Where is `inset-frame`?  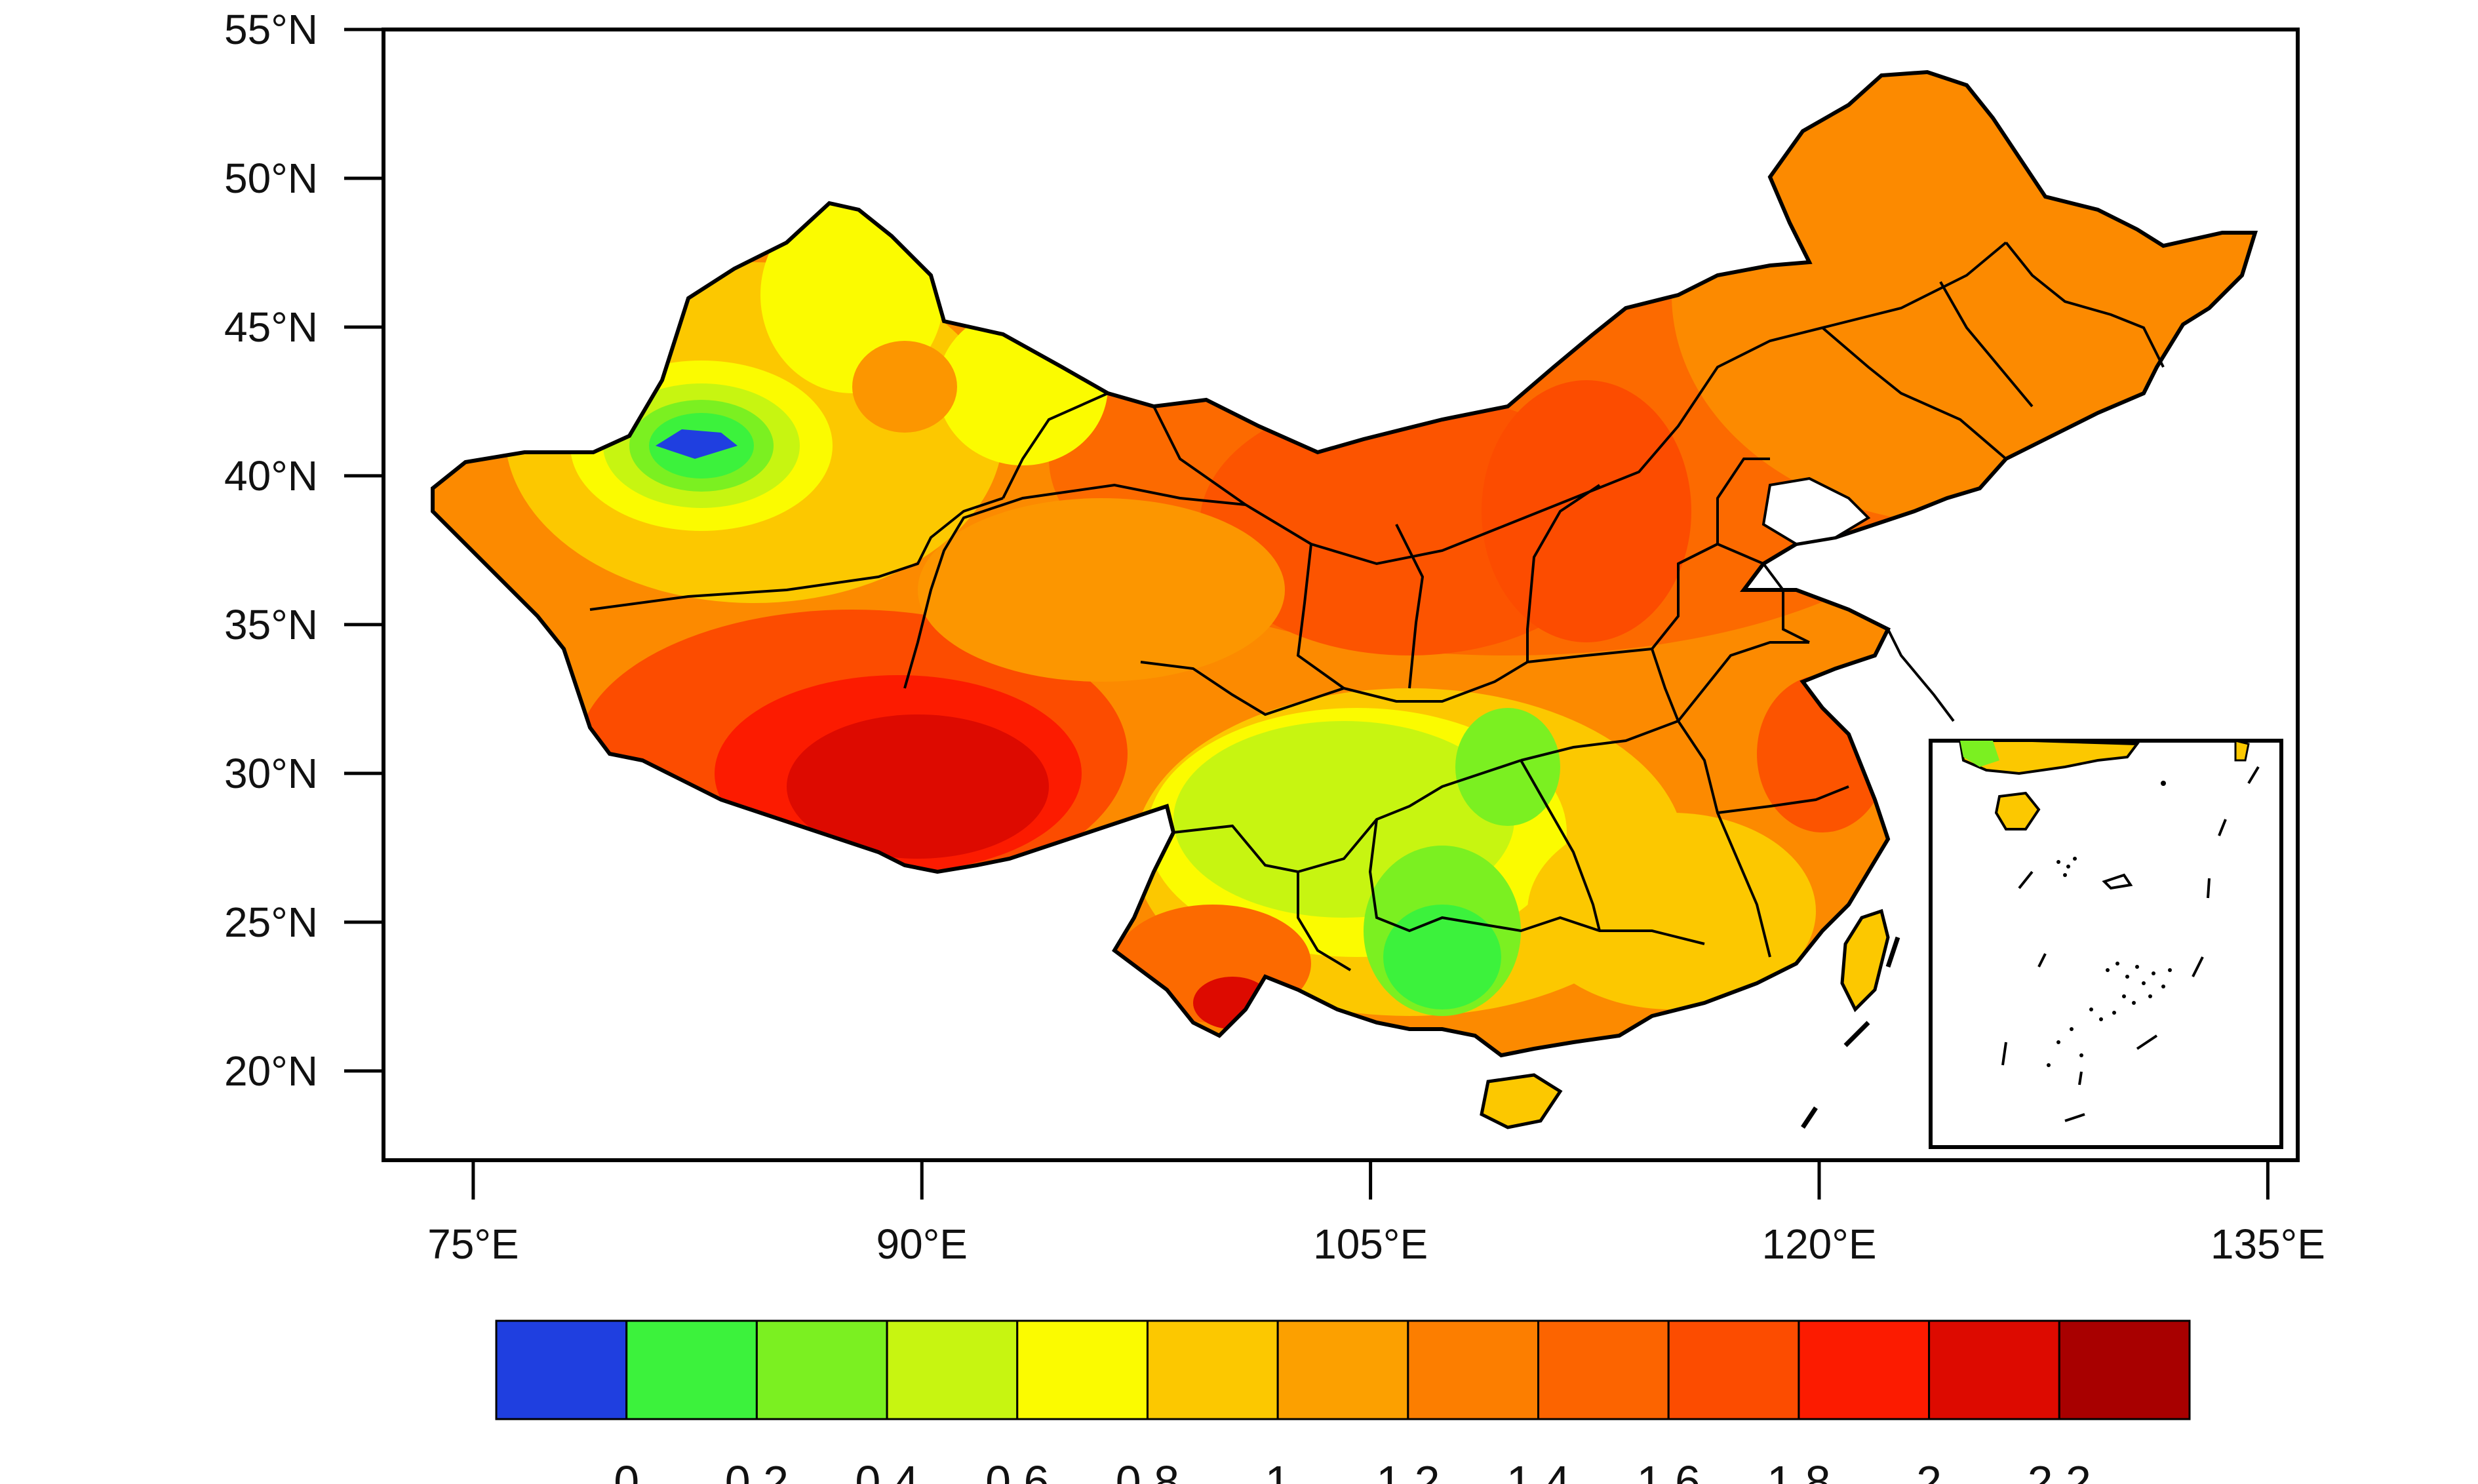
inset-frame is located at coordinates (2106, 944).